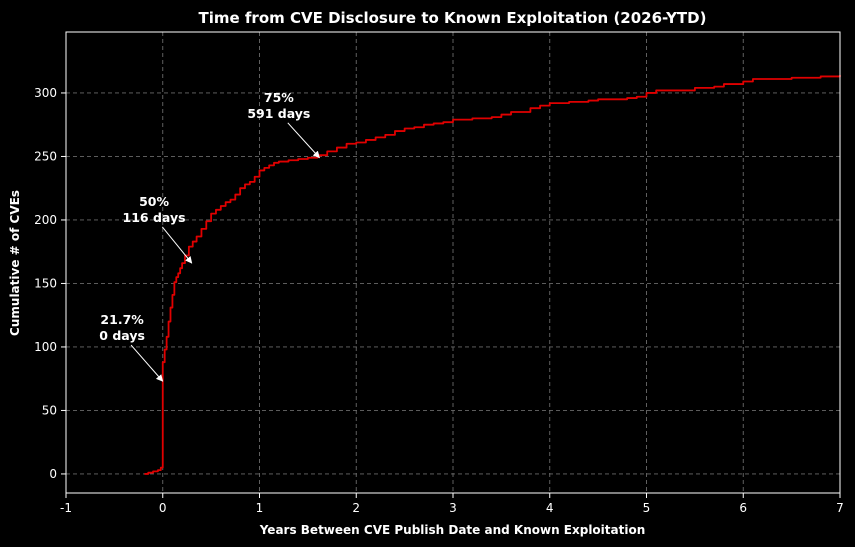 This screenshot has height=547, width=855. Describe the element at coordinates (45, 93) in the screenshot. I see `y-tick-label: 300` at that location.